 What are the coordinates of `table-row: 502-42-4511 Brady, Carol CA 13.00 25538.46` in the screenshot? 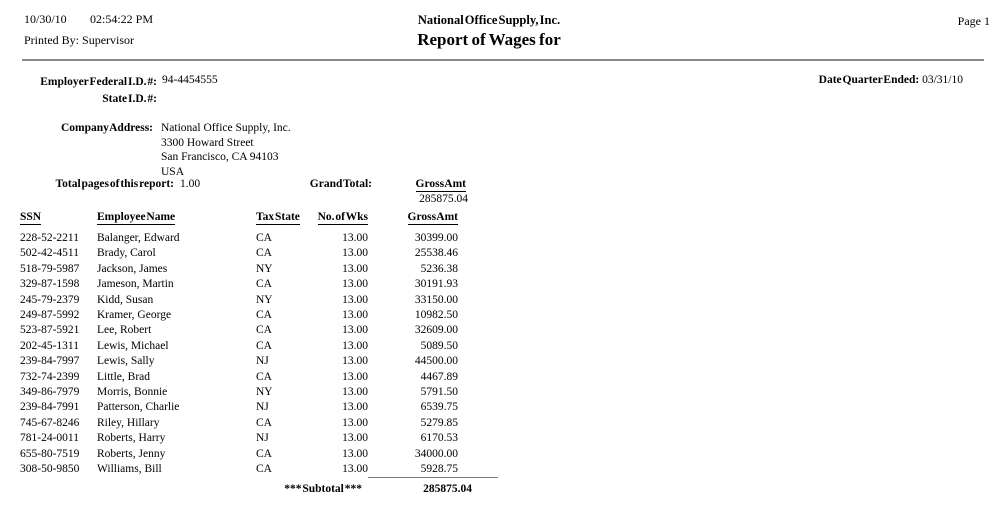 It's located at (239, 253).